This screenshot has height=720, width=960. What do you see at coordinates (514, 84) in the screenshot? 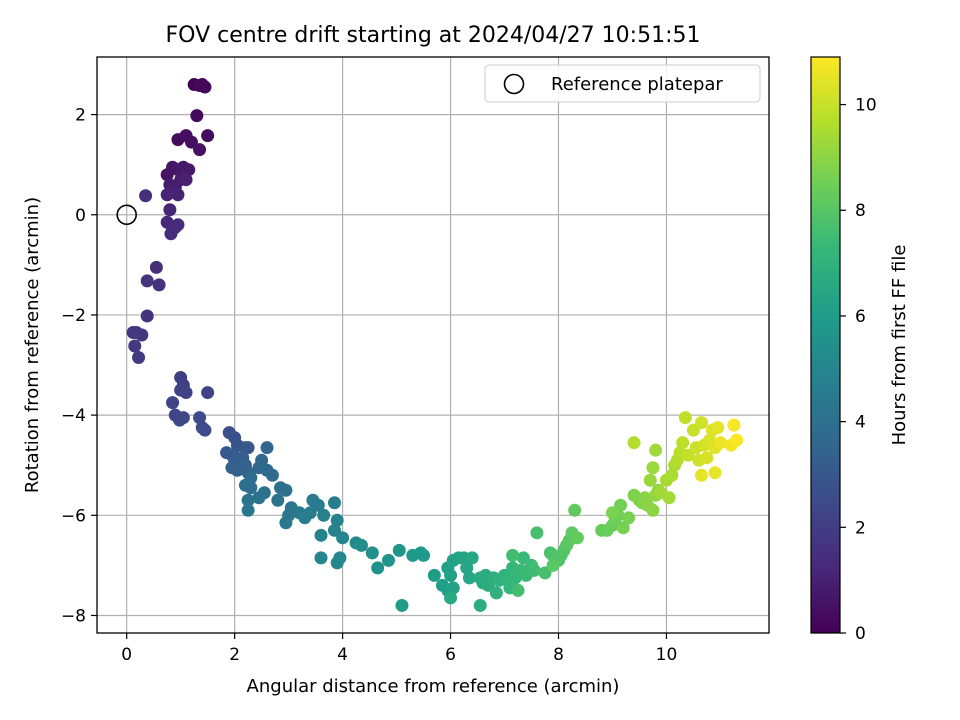
I see `legend-marker` at bounding box center [514, 84].